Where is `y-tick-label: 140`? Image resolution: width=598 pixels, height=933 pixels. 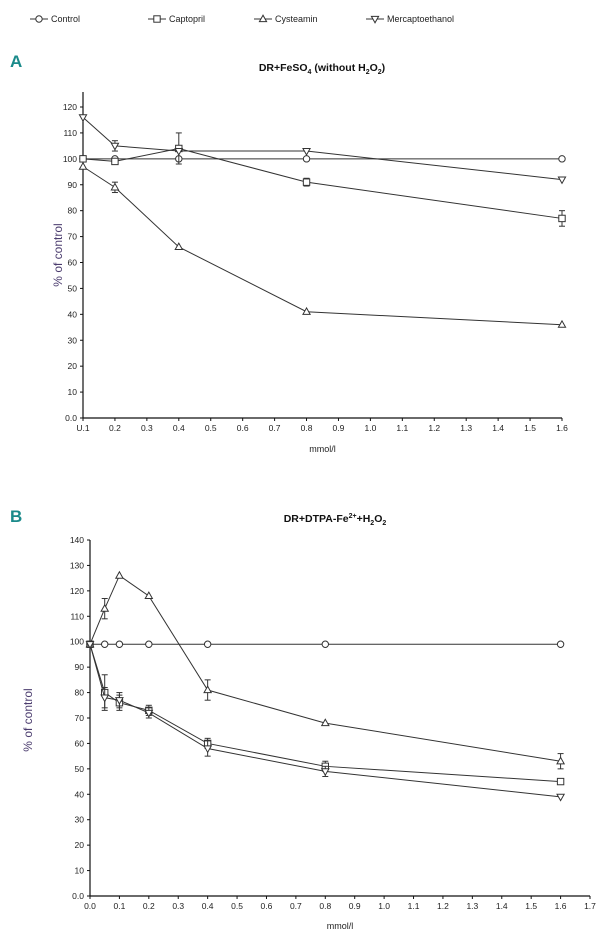 y-tick-label: 140 is located at coordinates (77, 540).